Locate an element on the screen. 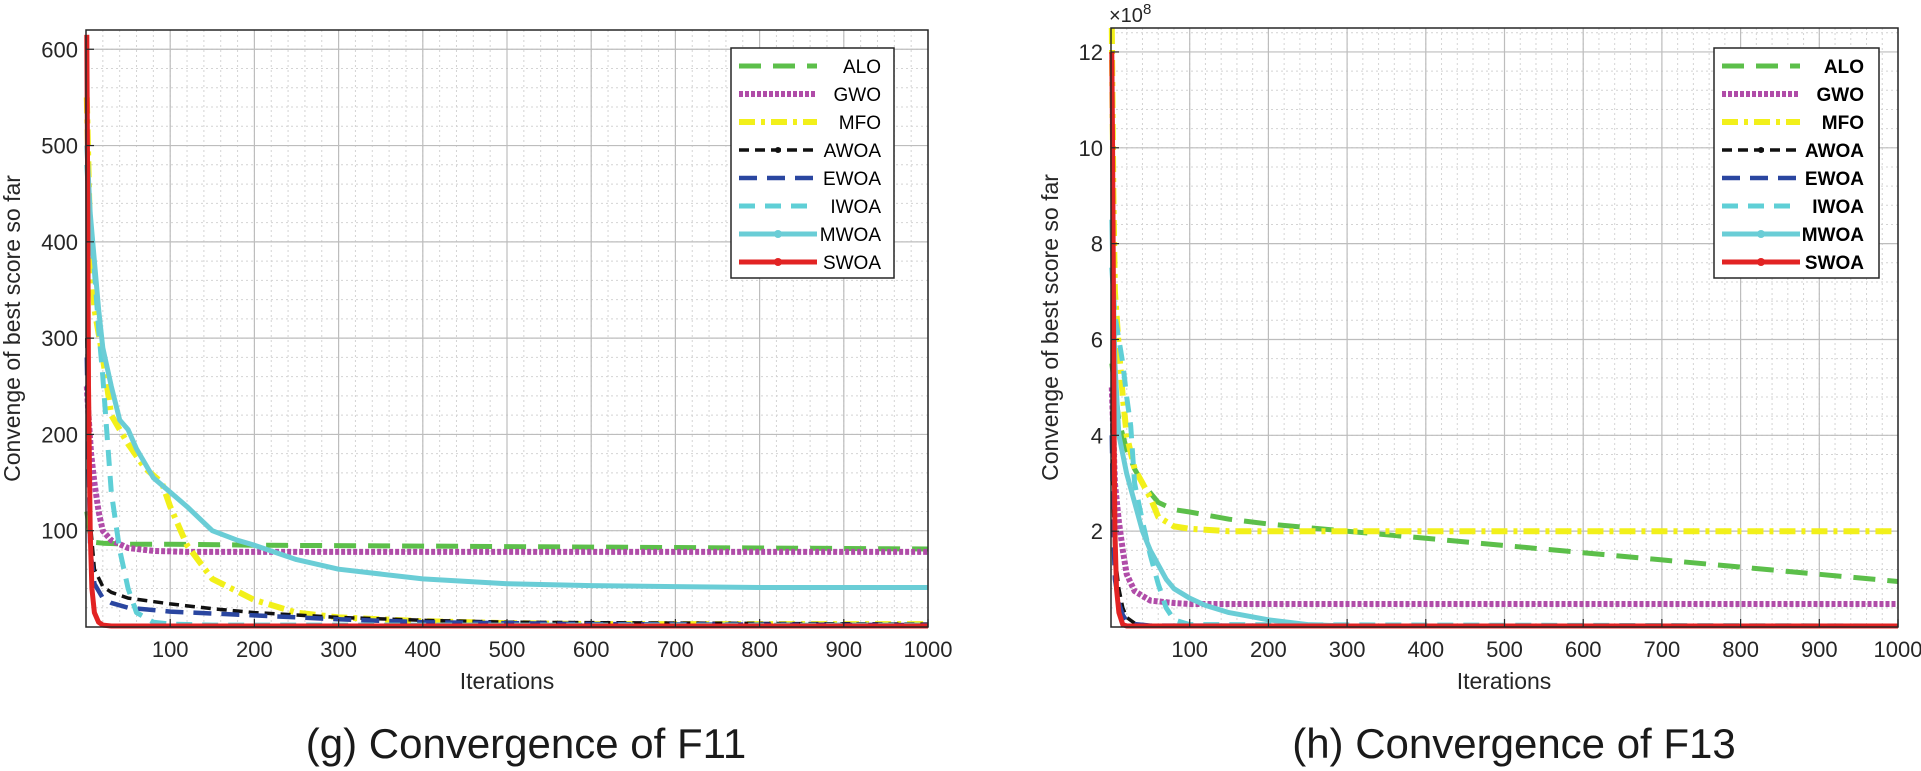 The height and width of the screenshot is (771, 1921). y-exponent-label: ×10⁸ is located at coordinates (1130, 14).